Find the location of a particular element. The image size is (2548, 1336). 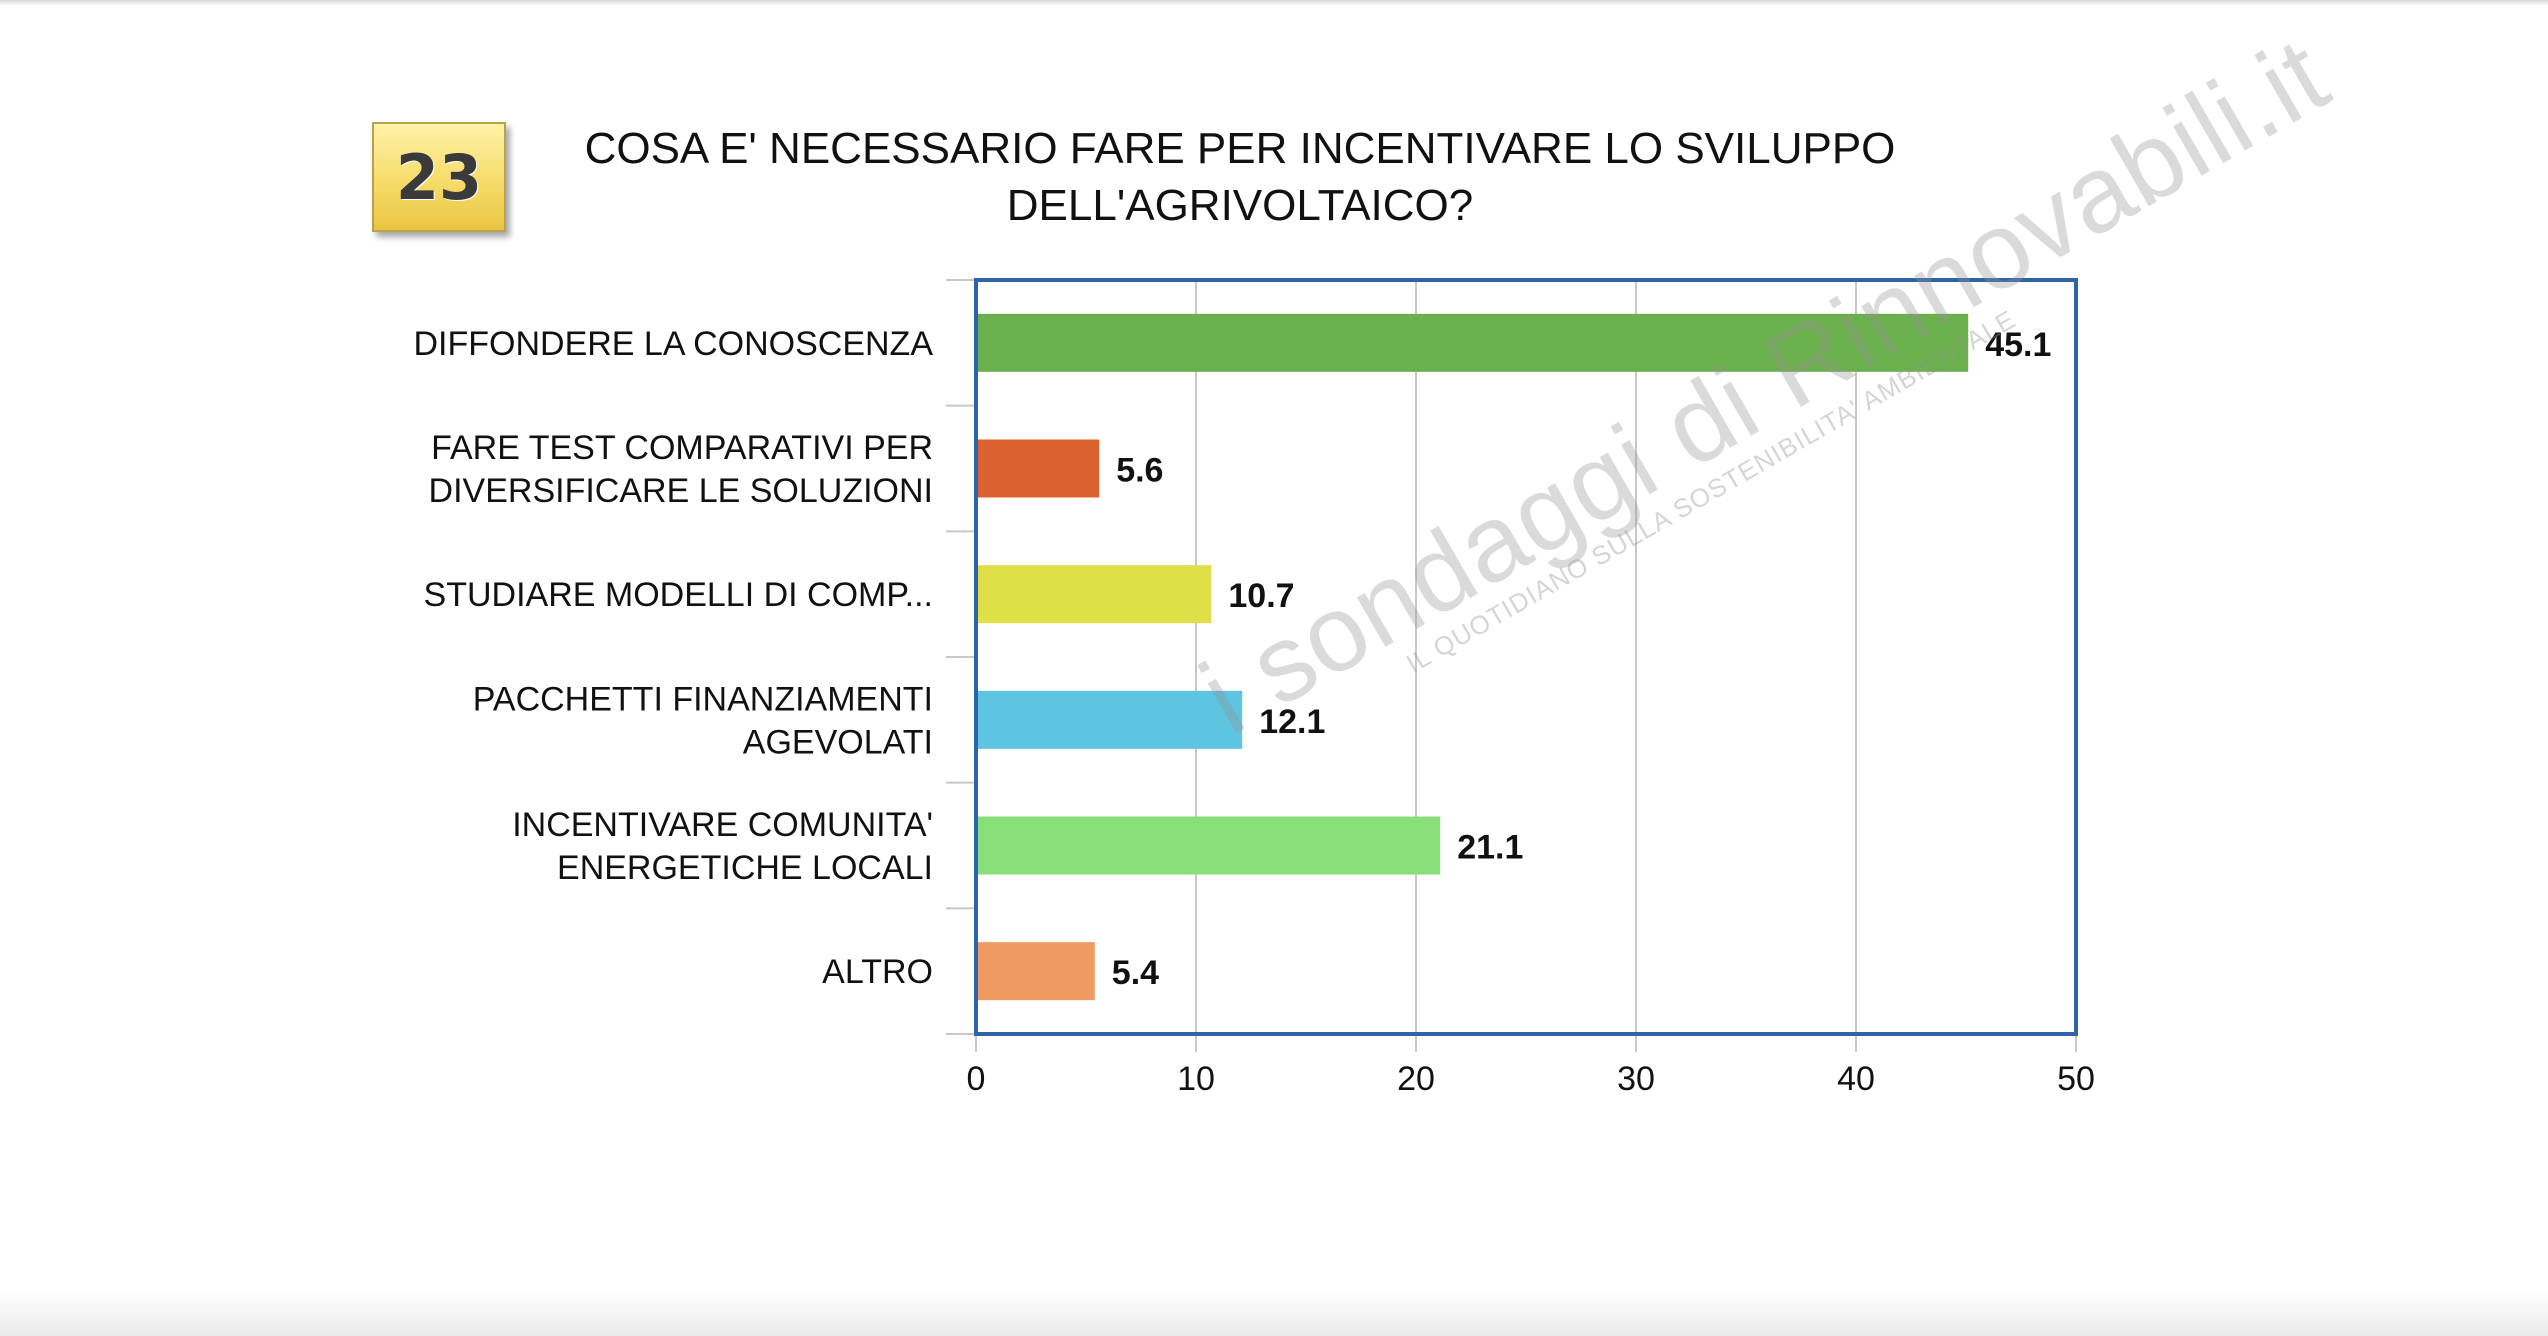

value-label-2: 10.7 is located at coordinates (1261, 596).